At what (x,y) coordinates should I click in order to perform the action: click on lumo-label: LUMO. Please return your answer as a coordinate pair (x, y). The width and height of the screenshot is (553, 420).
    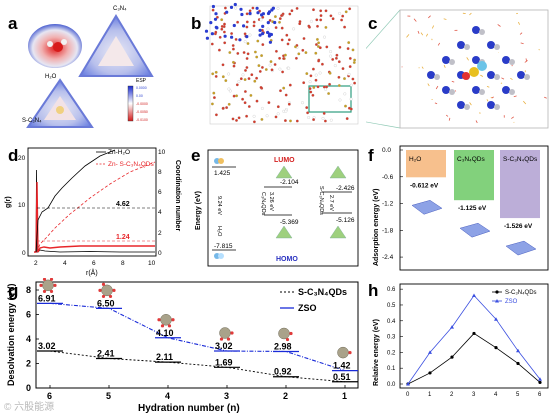
    Looking at the image, I should click on (284, 160).